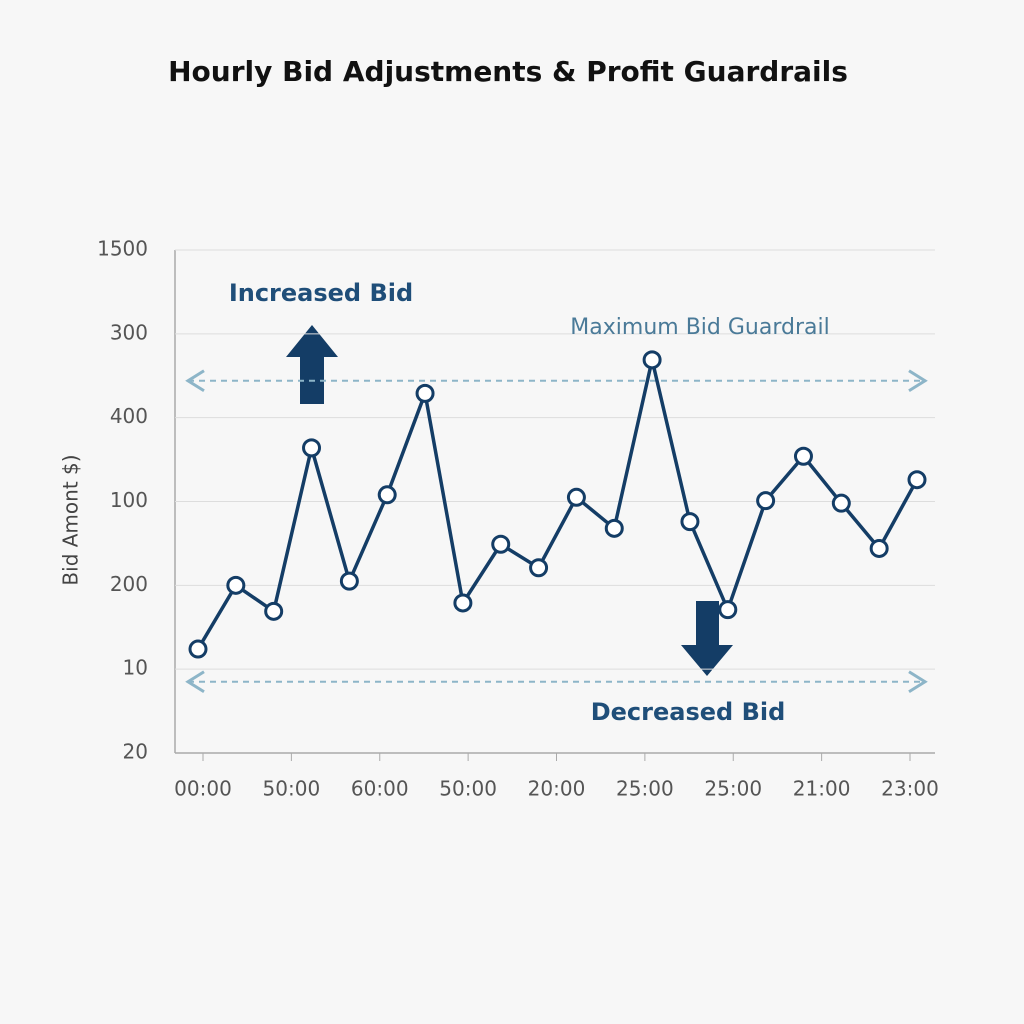 Image resolution: width=1024 pixels, height=1024 pixels. I want to click on y-tick-label: 10, so click(135, 668).